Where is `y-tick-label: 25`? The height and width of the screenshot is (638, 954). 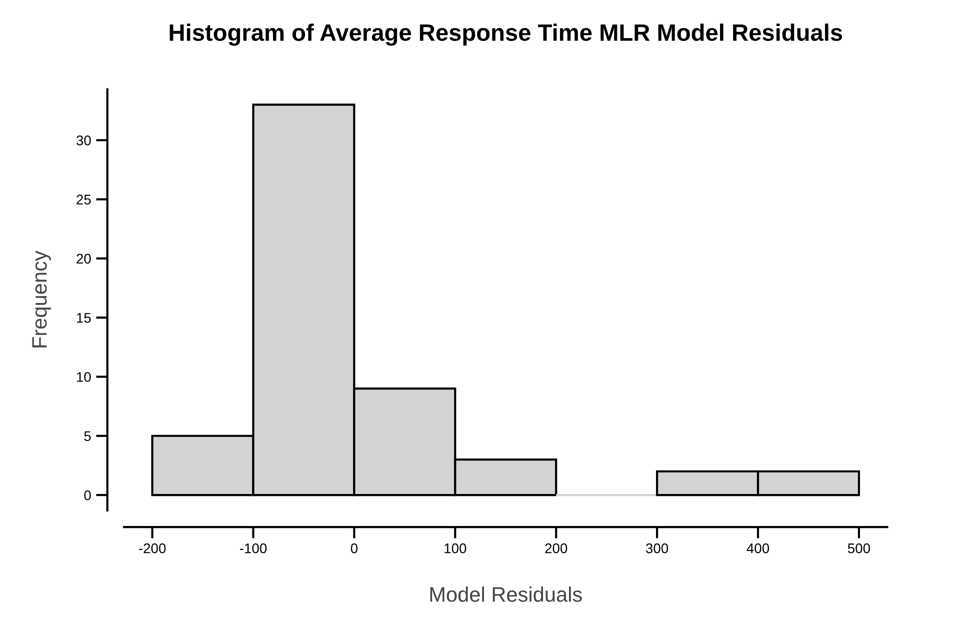
y-tick-label: 25 is located at coordinates (83, 199).